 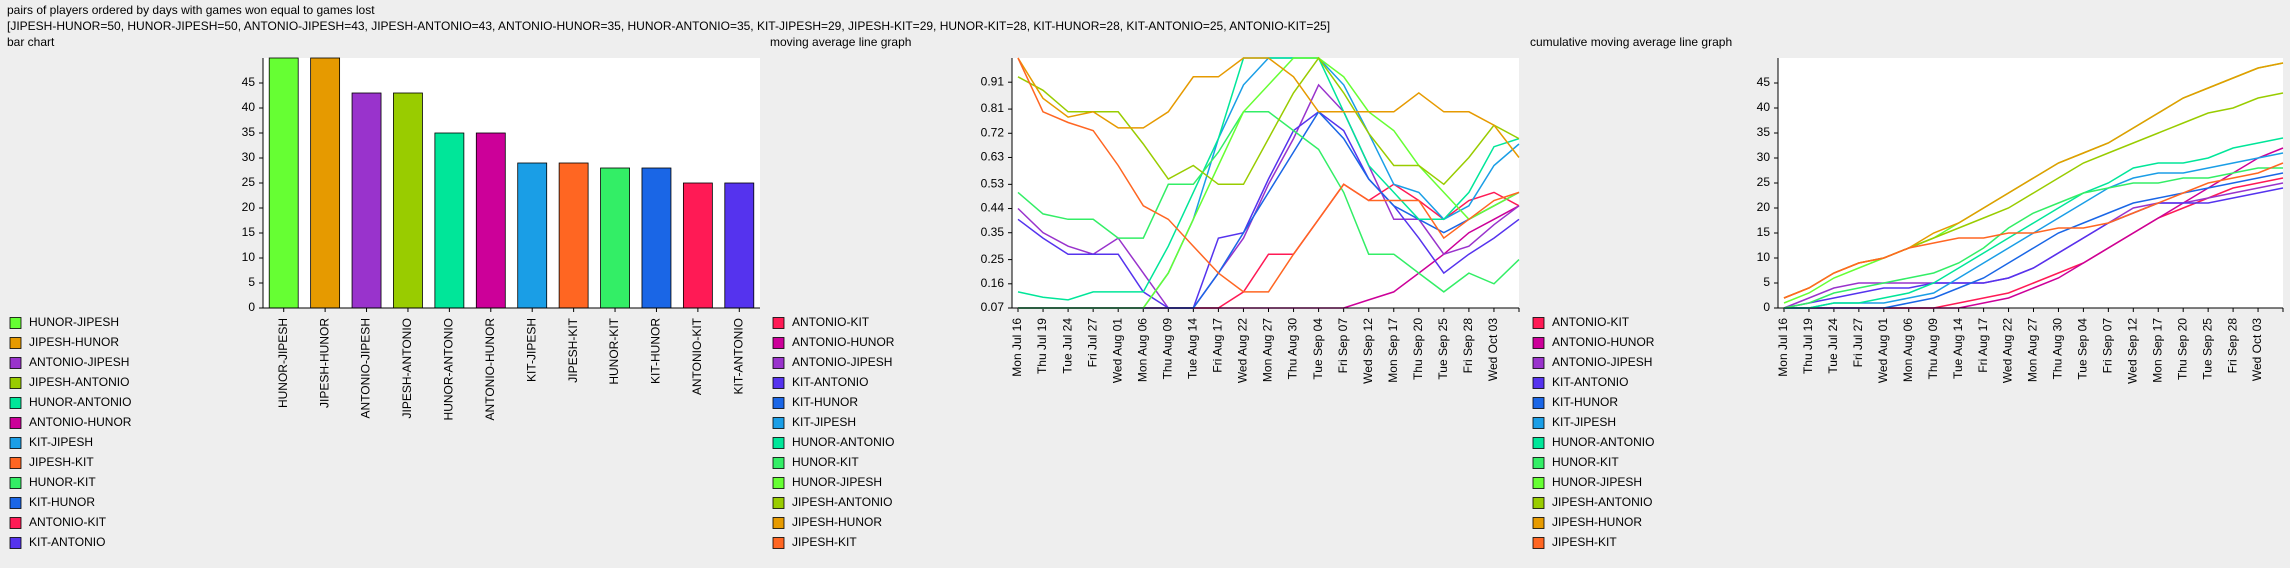 I want to click on x-tick-label: ANTONIO-KIT, so click(x=697, y=356).